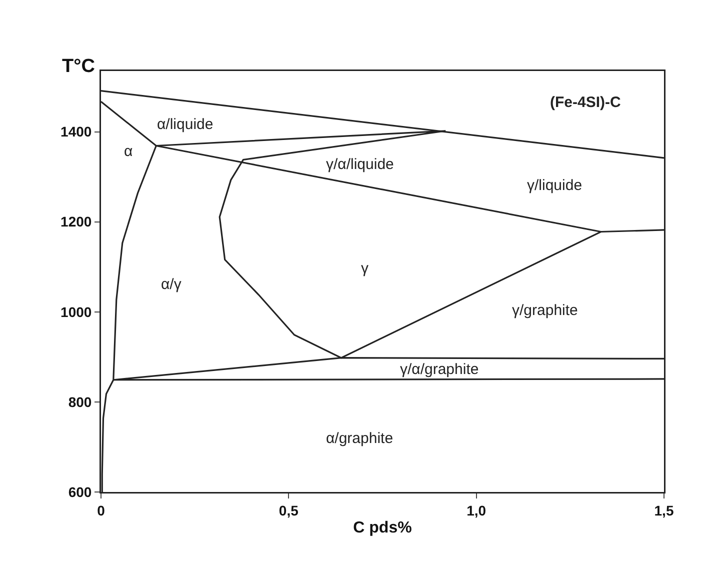 The image size is (705, 569). What do you see at coordinates (128, 151) in the screenshot?
I see `annotation: α` at bounding box center [128, 151].